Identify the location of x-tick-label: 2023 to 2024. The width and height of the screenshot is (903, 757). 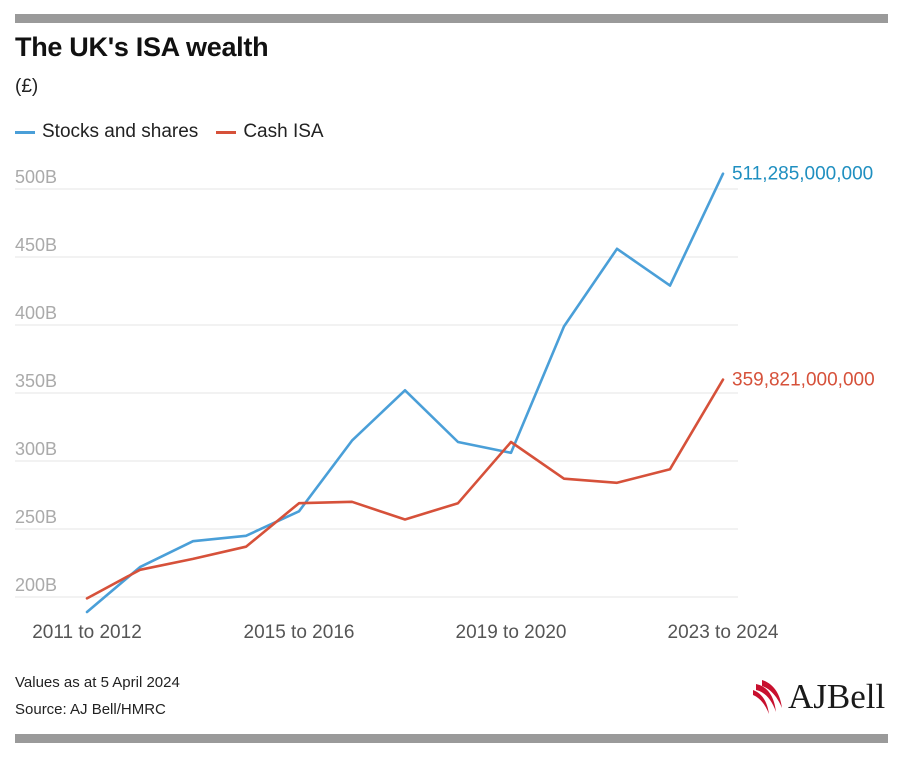
(723, 632).